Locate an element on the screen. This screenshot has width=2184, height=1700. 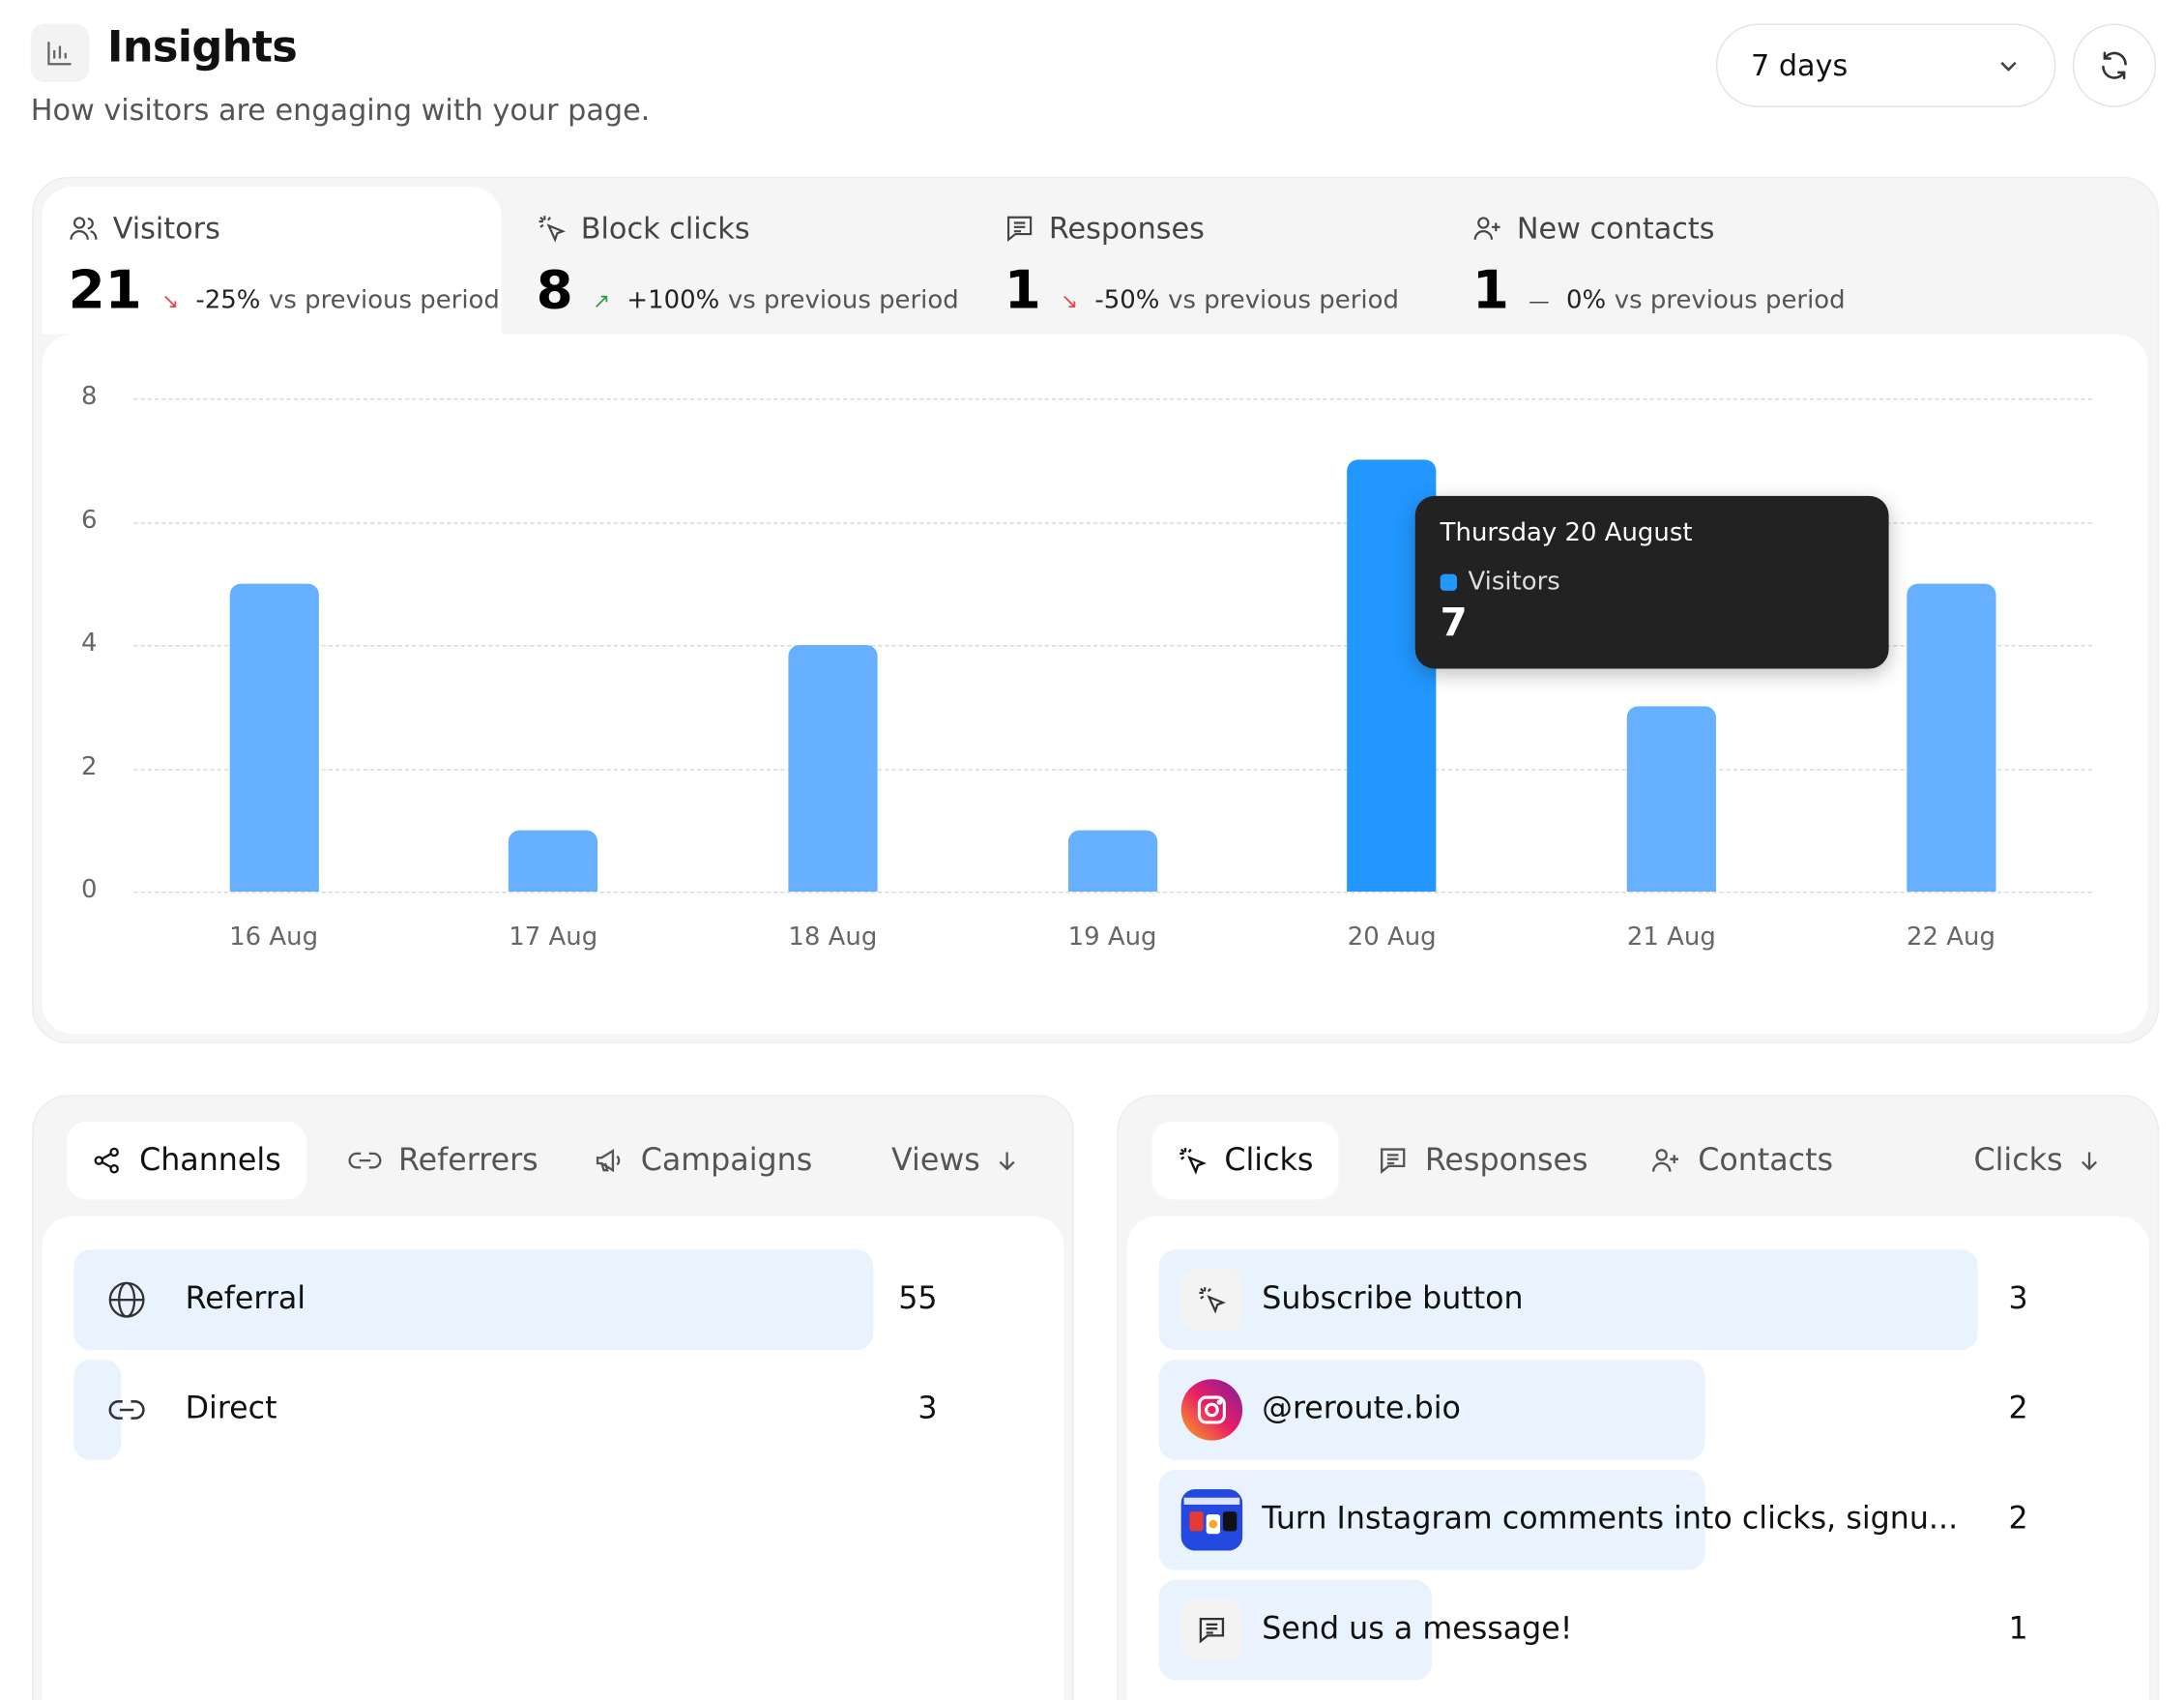
sort-label: Clicks is located at coordinates (2018, 1161).